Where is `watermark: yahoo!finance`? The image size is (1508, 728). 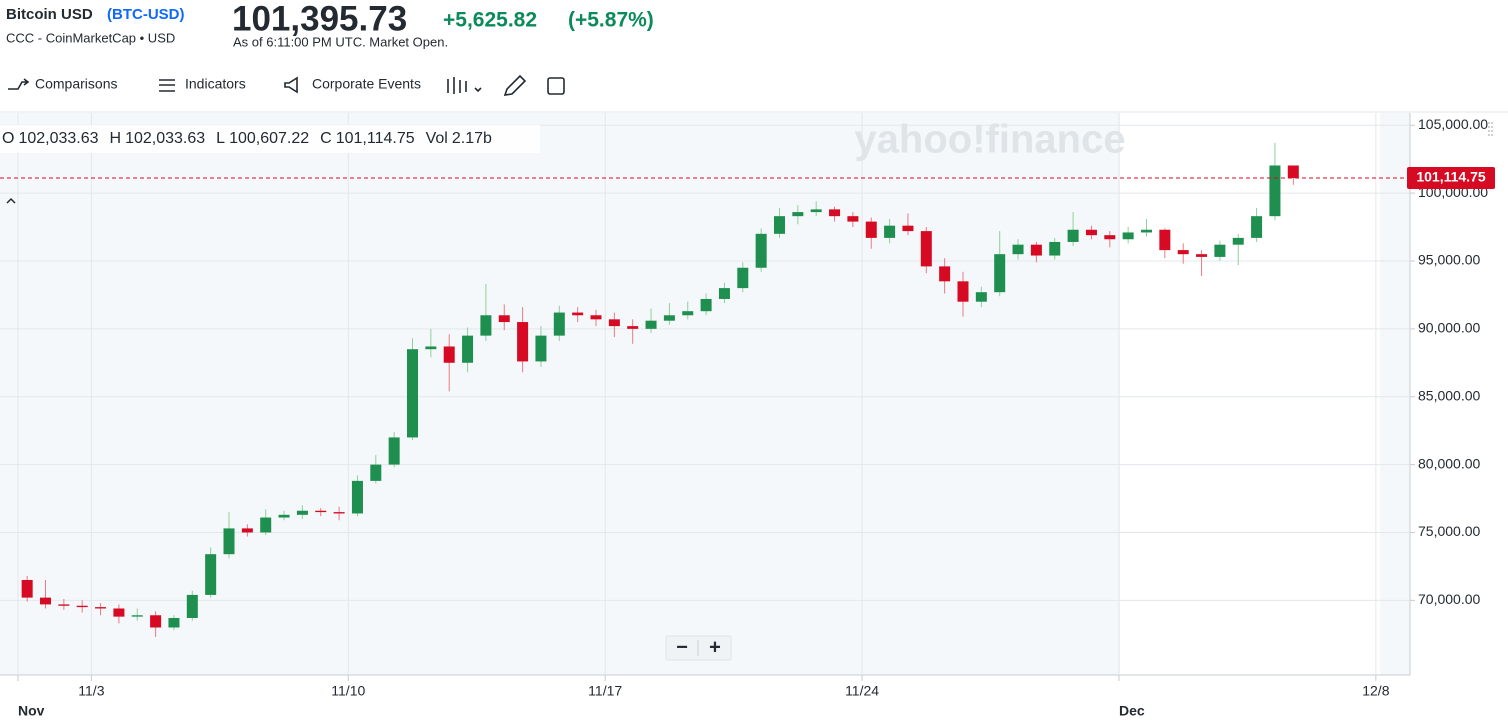
watermark: yahoo!finance is located at coordinates (989, 140).